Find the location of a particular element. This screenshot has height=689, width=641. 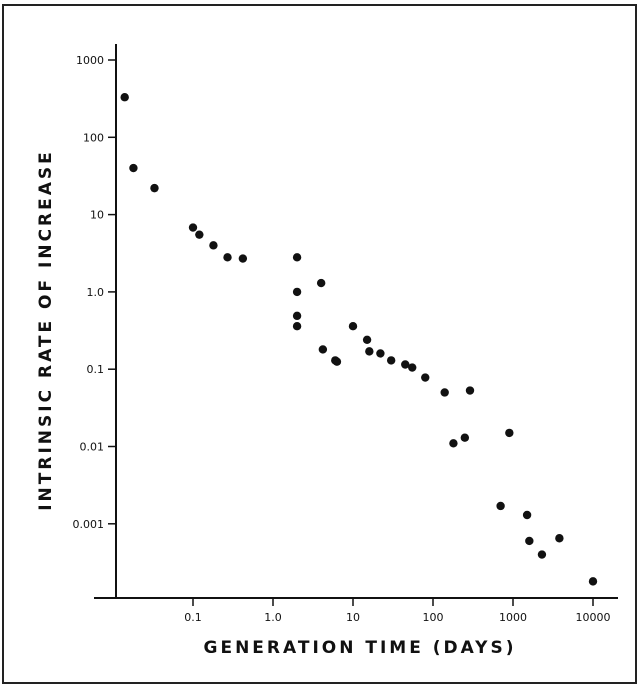

x-tick-label: 10000 is located at coordinates (593, 617).